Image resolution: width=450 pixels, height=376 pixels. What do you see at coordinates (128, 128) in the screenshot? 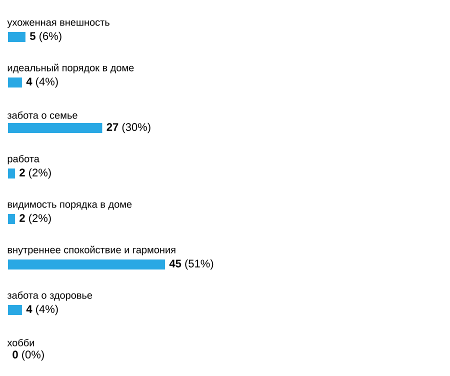
I see `data-label: 27 (30%)` at bounding box center [128, 128].